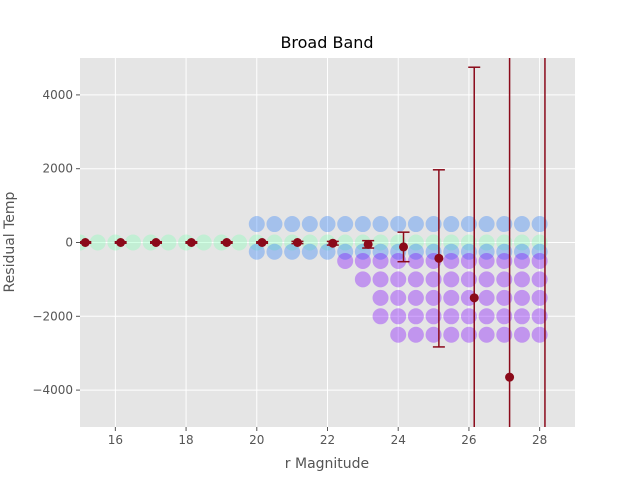 This screenshot has height=484, width=640. Describe the element at coordinates (10, 241) in the screenshot. I see `y-axis-label: Residual Temp` at that location.